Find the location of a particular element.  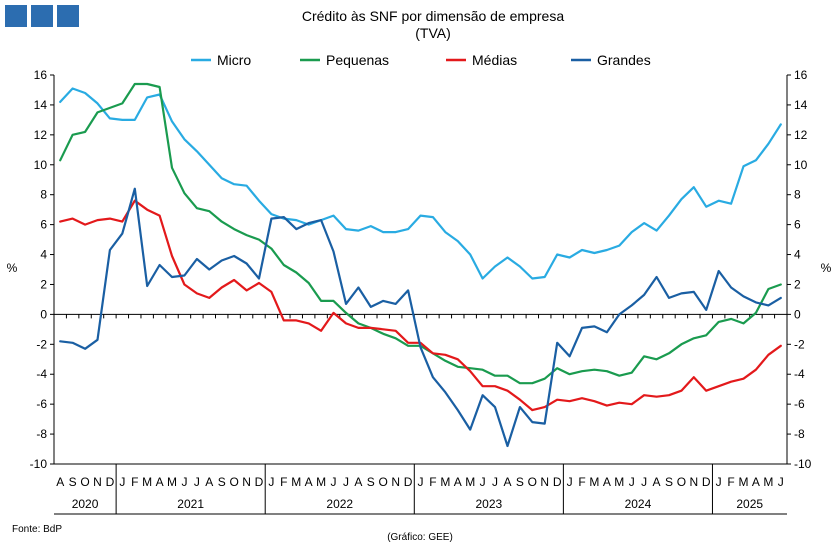

y-tick-label-right: 2 is located at coordinates (797, 284).